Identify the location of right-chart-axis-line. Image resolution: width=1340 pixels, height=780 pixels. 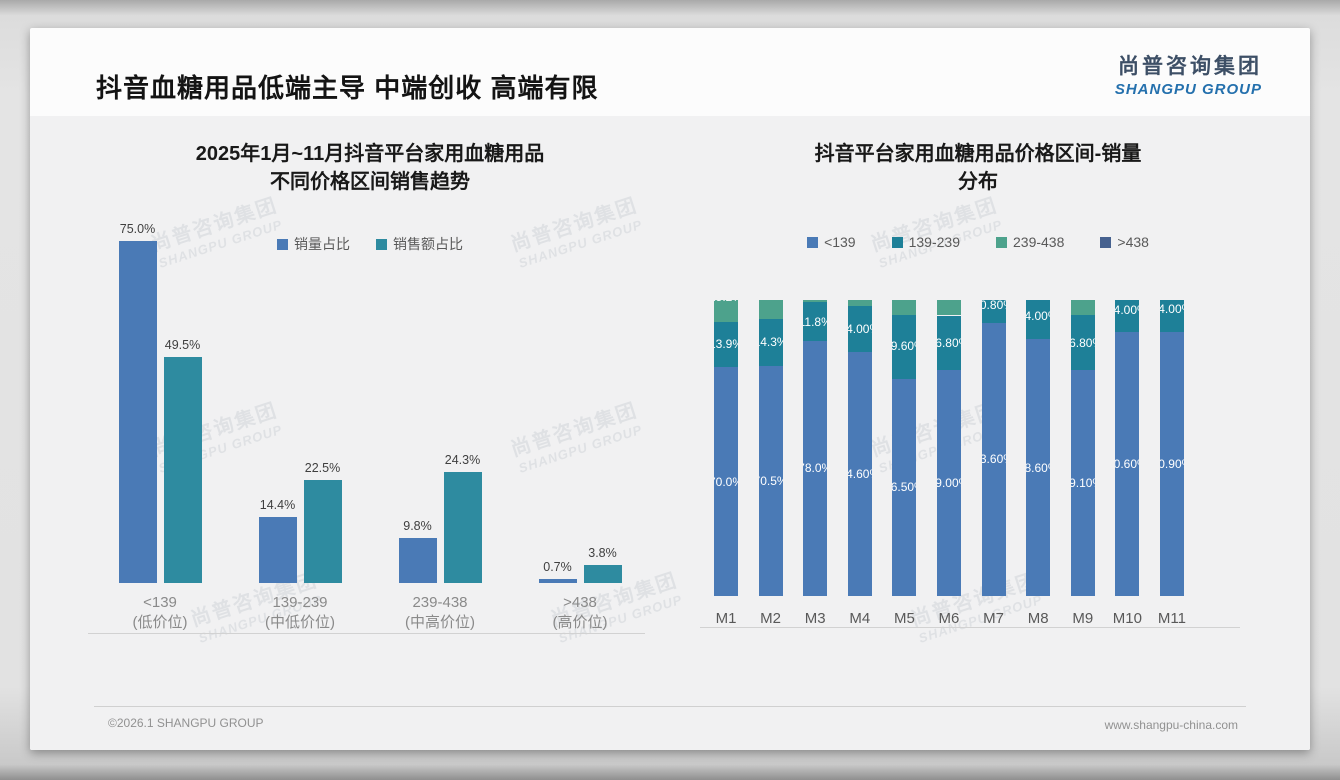
(970, 627).